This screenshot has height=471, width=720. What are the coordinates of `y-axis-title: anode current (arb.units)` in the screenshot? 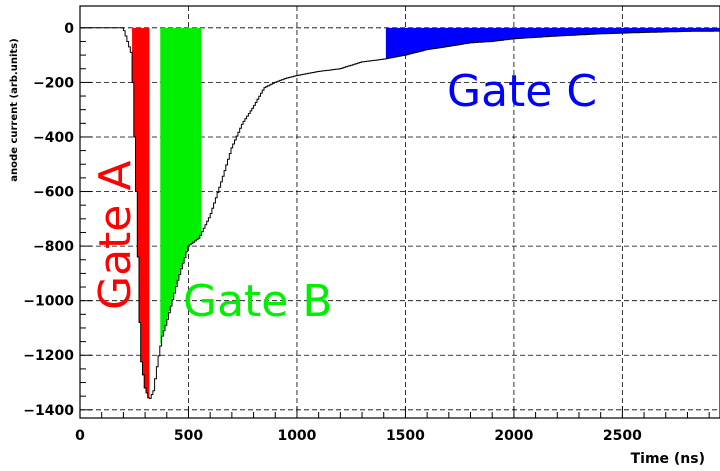 It's located at (14, 109).